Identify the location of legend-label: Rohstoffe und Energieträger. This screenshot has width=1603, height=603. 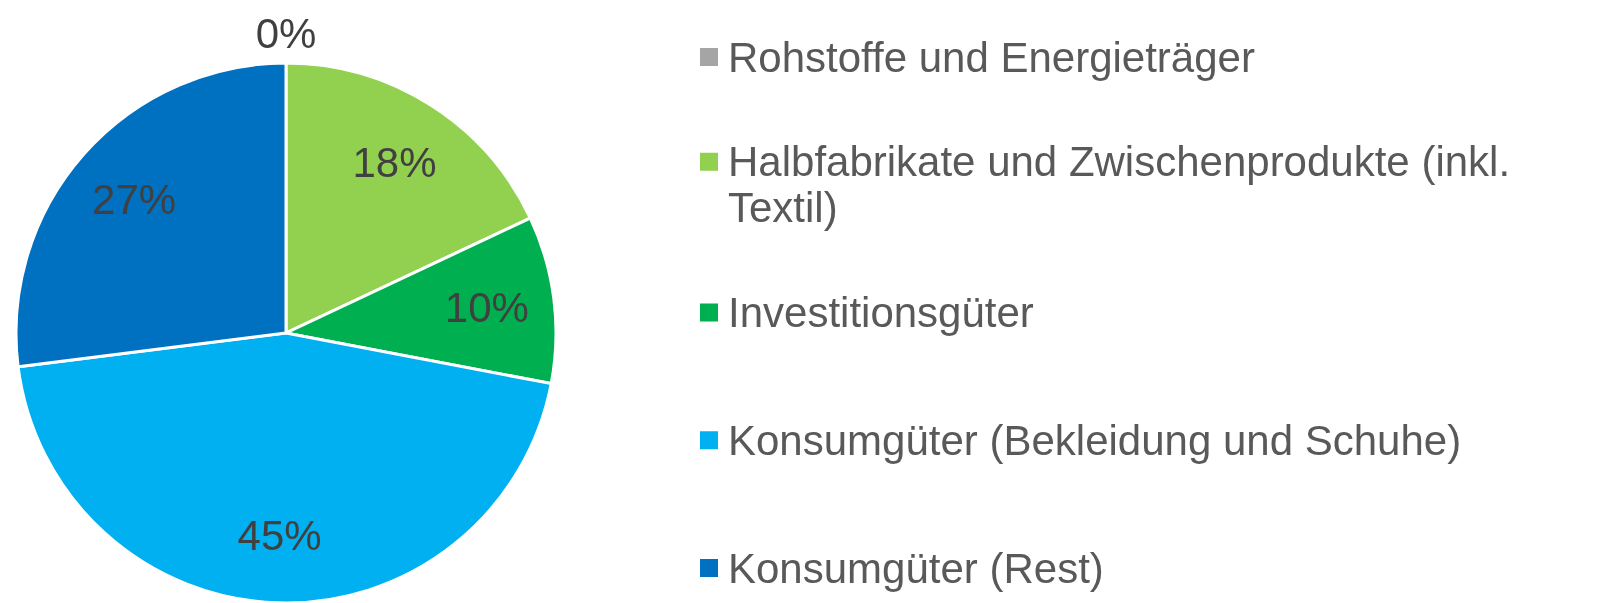
(991, 57).